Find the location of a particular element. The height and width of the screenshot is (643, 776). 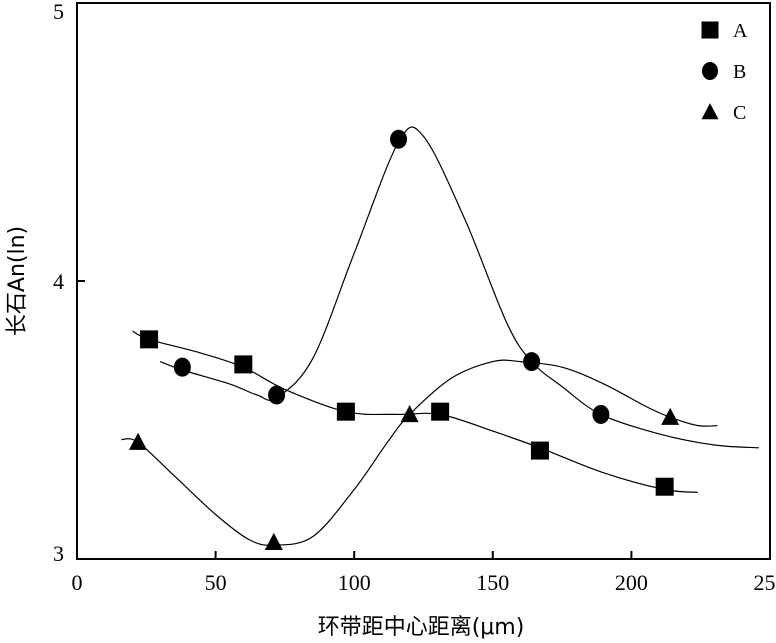

x-tick-label: 150 is located at coordinates (492, 582).